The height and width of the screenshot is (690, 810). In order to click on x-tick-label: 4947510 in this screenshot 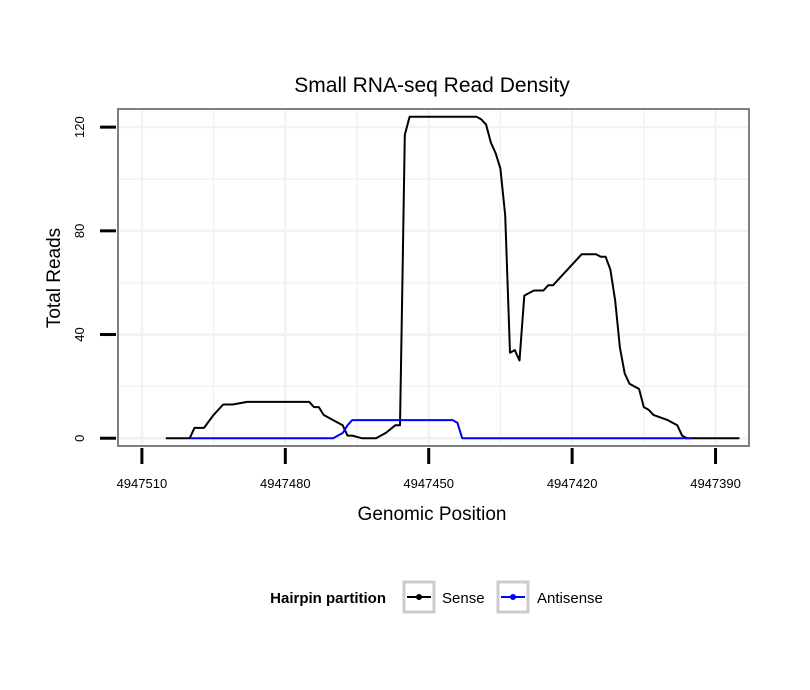, I will do `click(142, 483)`.